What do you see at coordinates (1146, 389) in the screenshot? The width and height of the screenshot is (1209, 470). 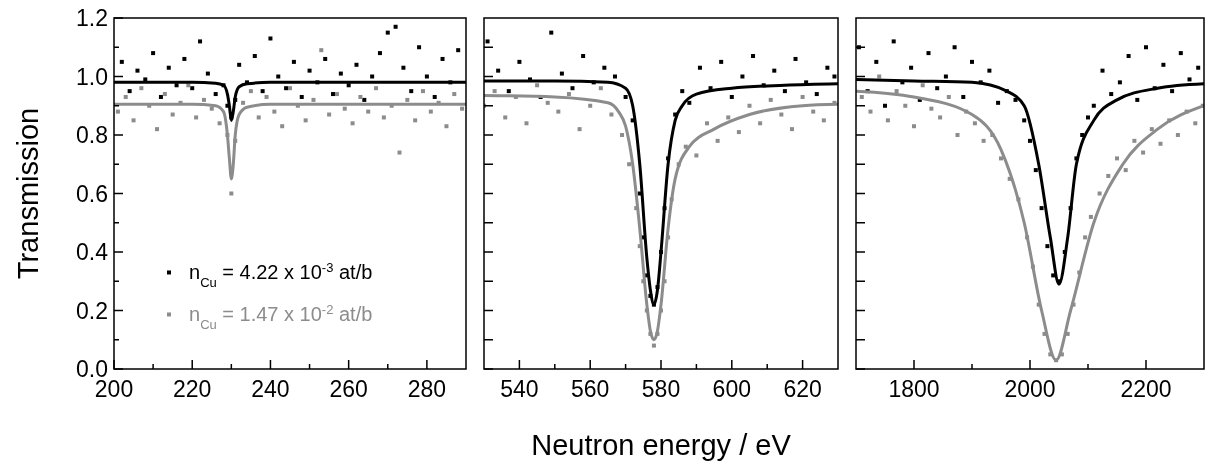 I see `x-tick-label: 2200` at bounding box center [1146, 389].